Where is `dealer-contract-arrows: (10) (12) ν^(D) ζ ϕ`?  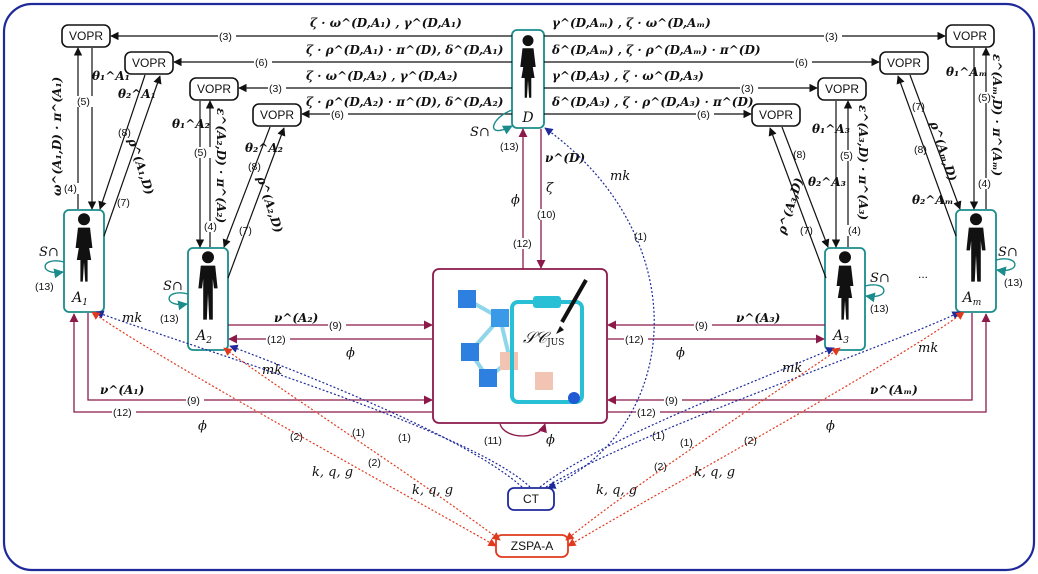 dealer-contract-arrows: (10) (12) ν^(D) ζ ϕ is located at coordinates (548, 198).